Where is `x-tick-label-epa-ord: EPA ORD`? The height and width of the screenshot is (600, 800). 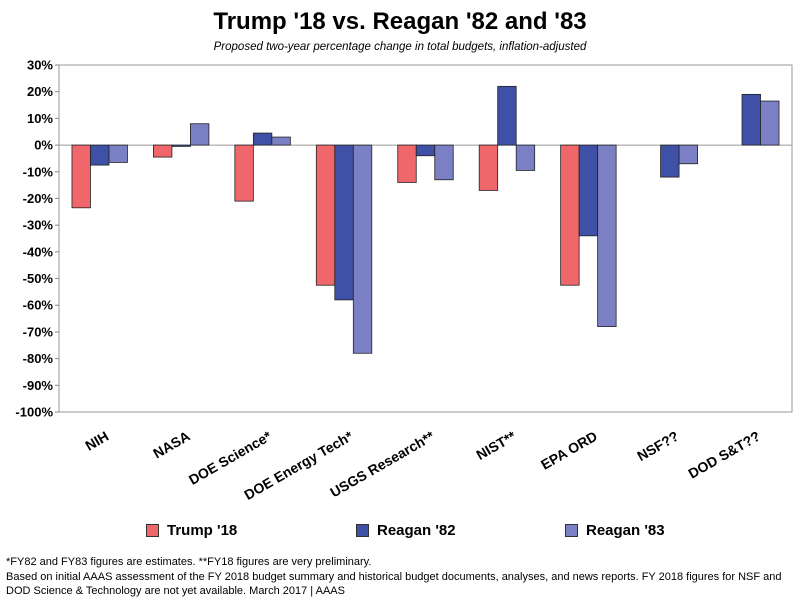
x-tick-label-epa-ord: EPA ORD is located at coordinates (569, 450).